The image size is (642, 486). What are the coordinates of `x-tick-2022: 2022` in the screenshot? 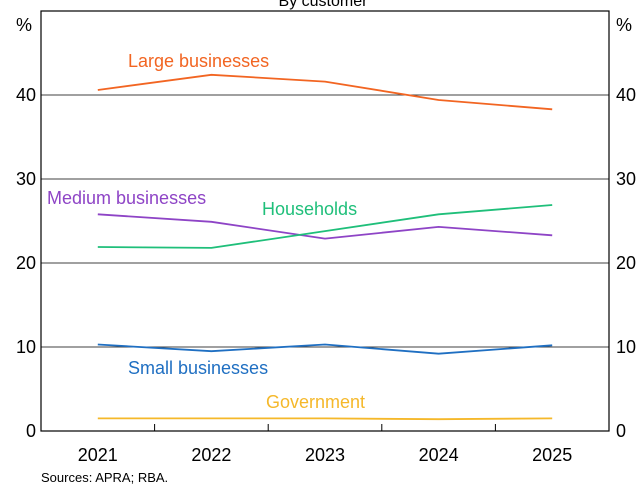 It's located at (211, 455).